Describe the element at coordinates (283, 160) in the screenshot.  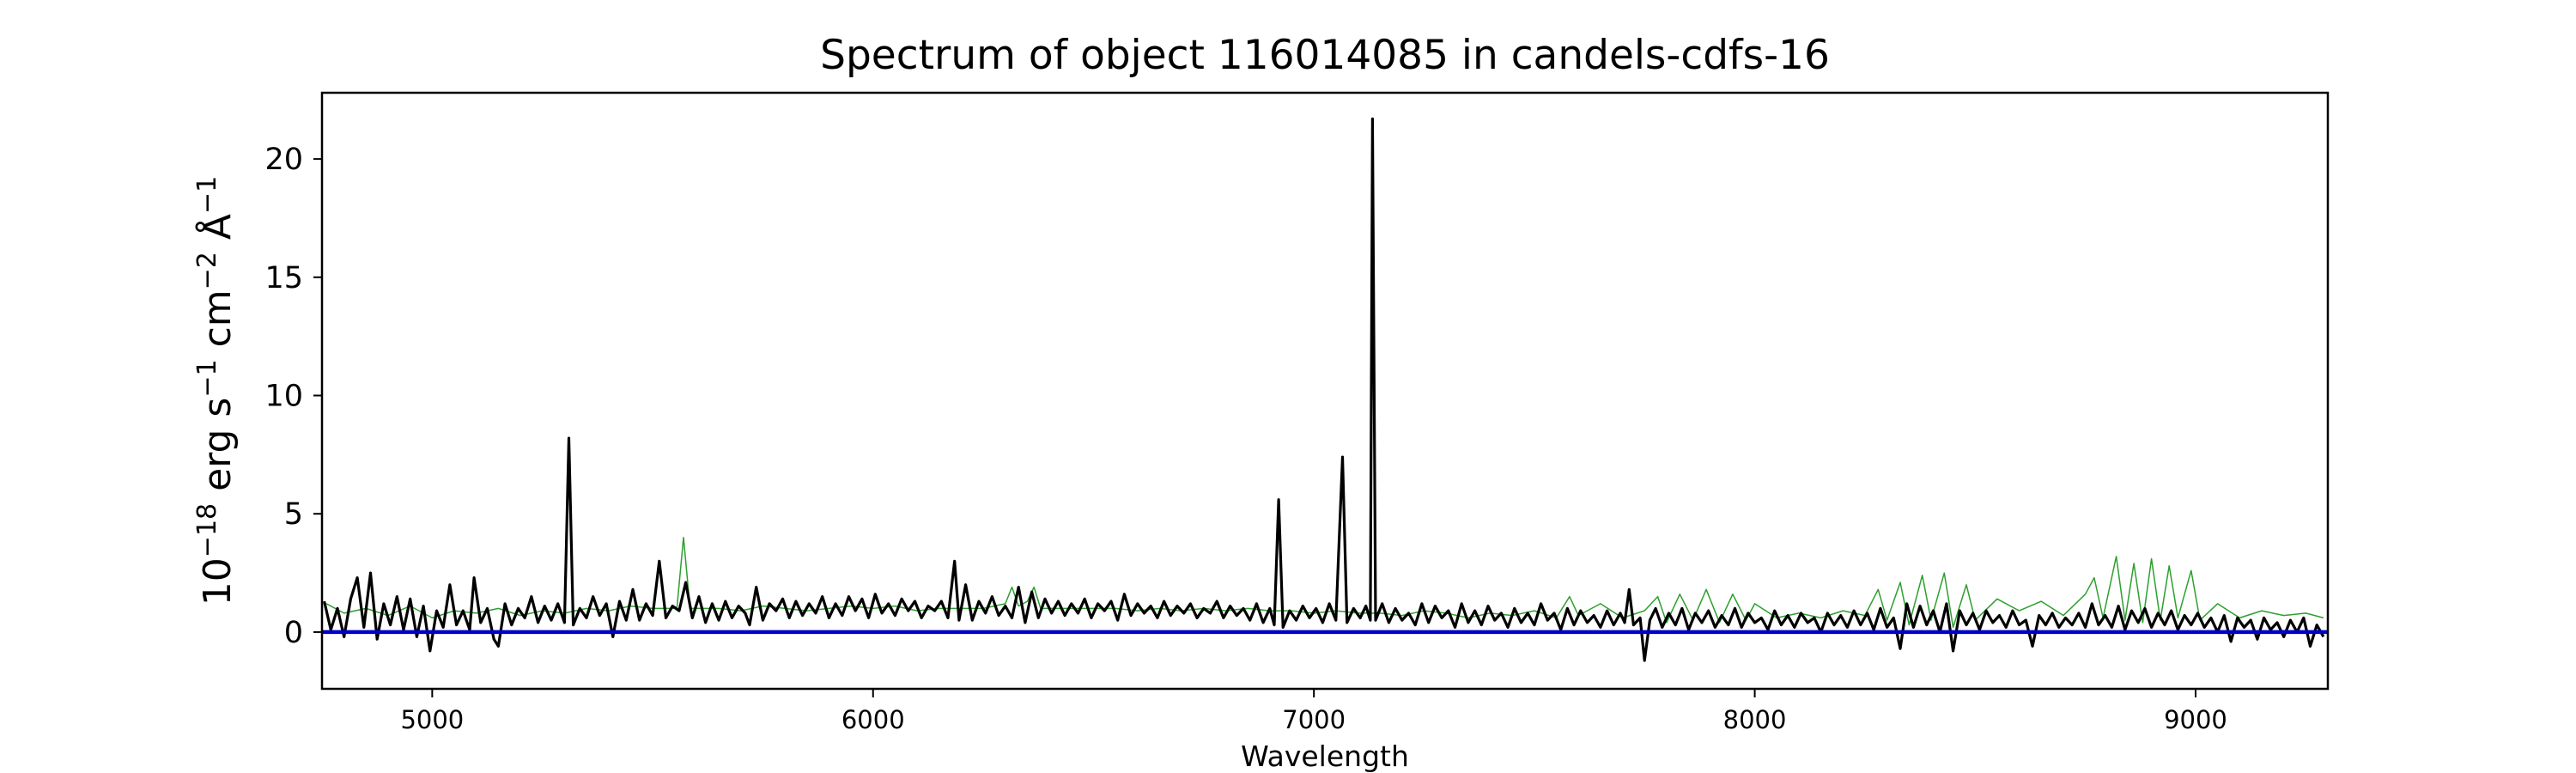
I see `y-tick-label: 20` at that location.